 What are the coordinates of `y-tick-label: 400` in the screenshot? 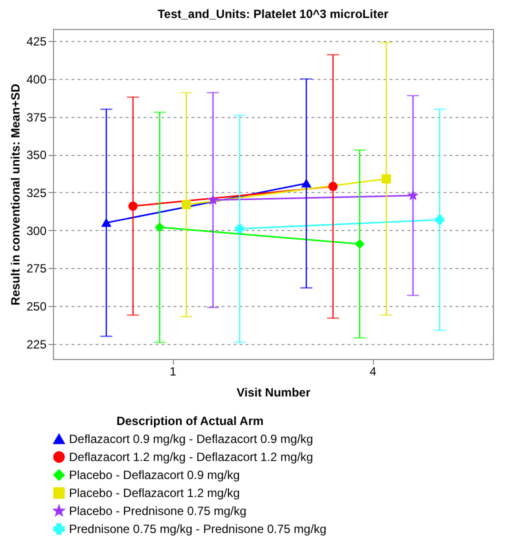 It's located at (36, 79).